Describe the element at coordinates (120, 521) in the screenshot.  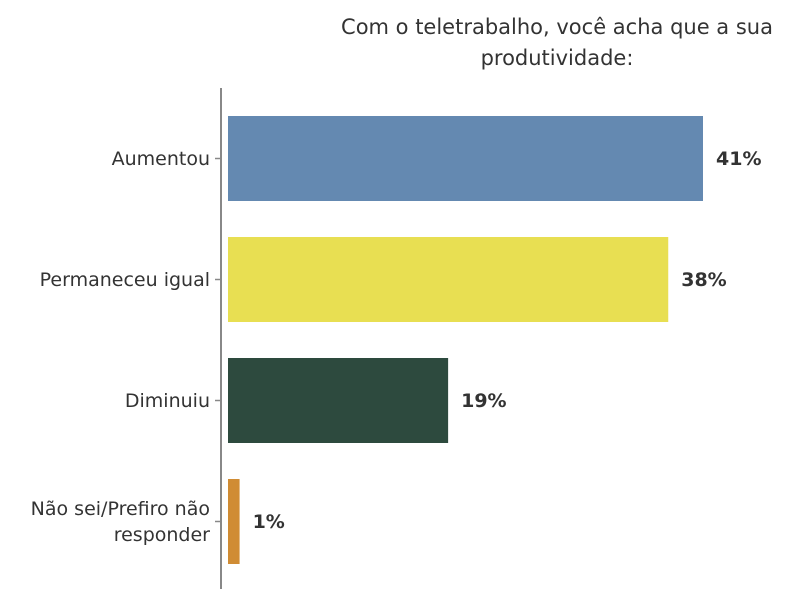
I see `y-tick-label: Não sei/Prefiro não responder` at that location.